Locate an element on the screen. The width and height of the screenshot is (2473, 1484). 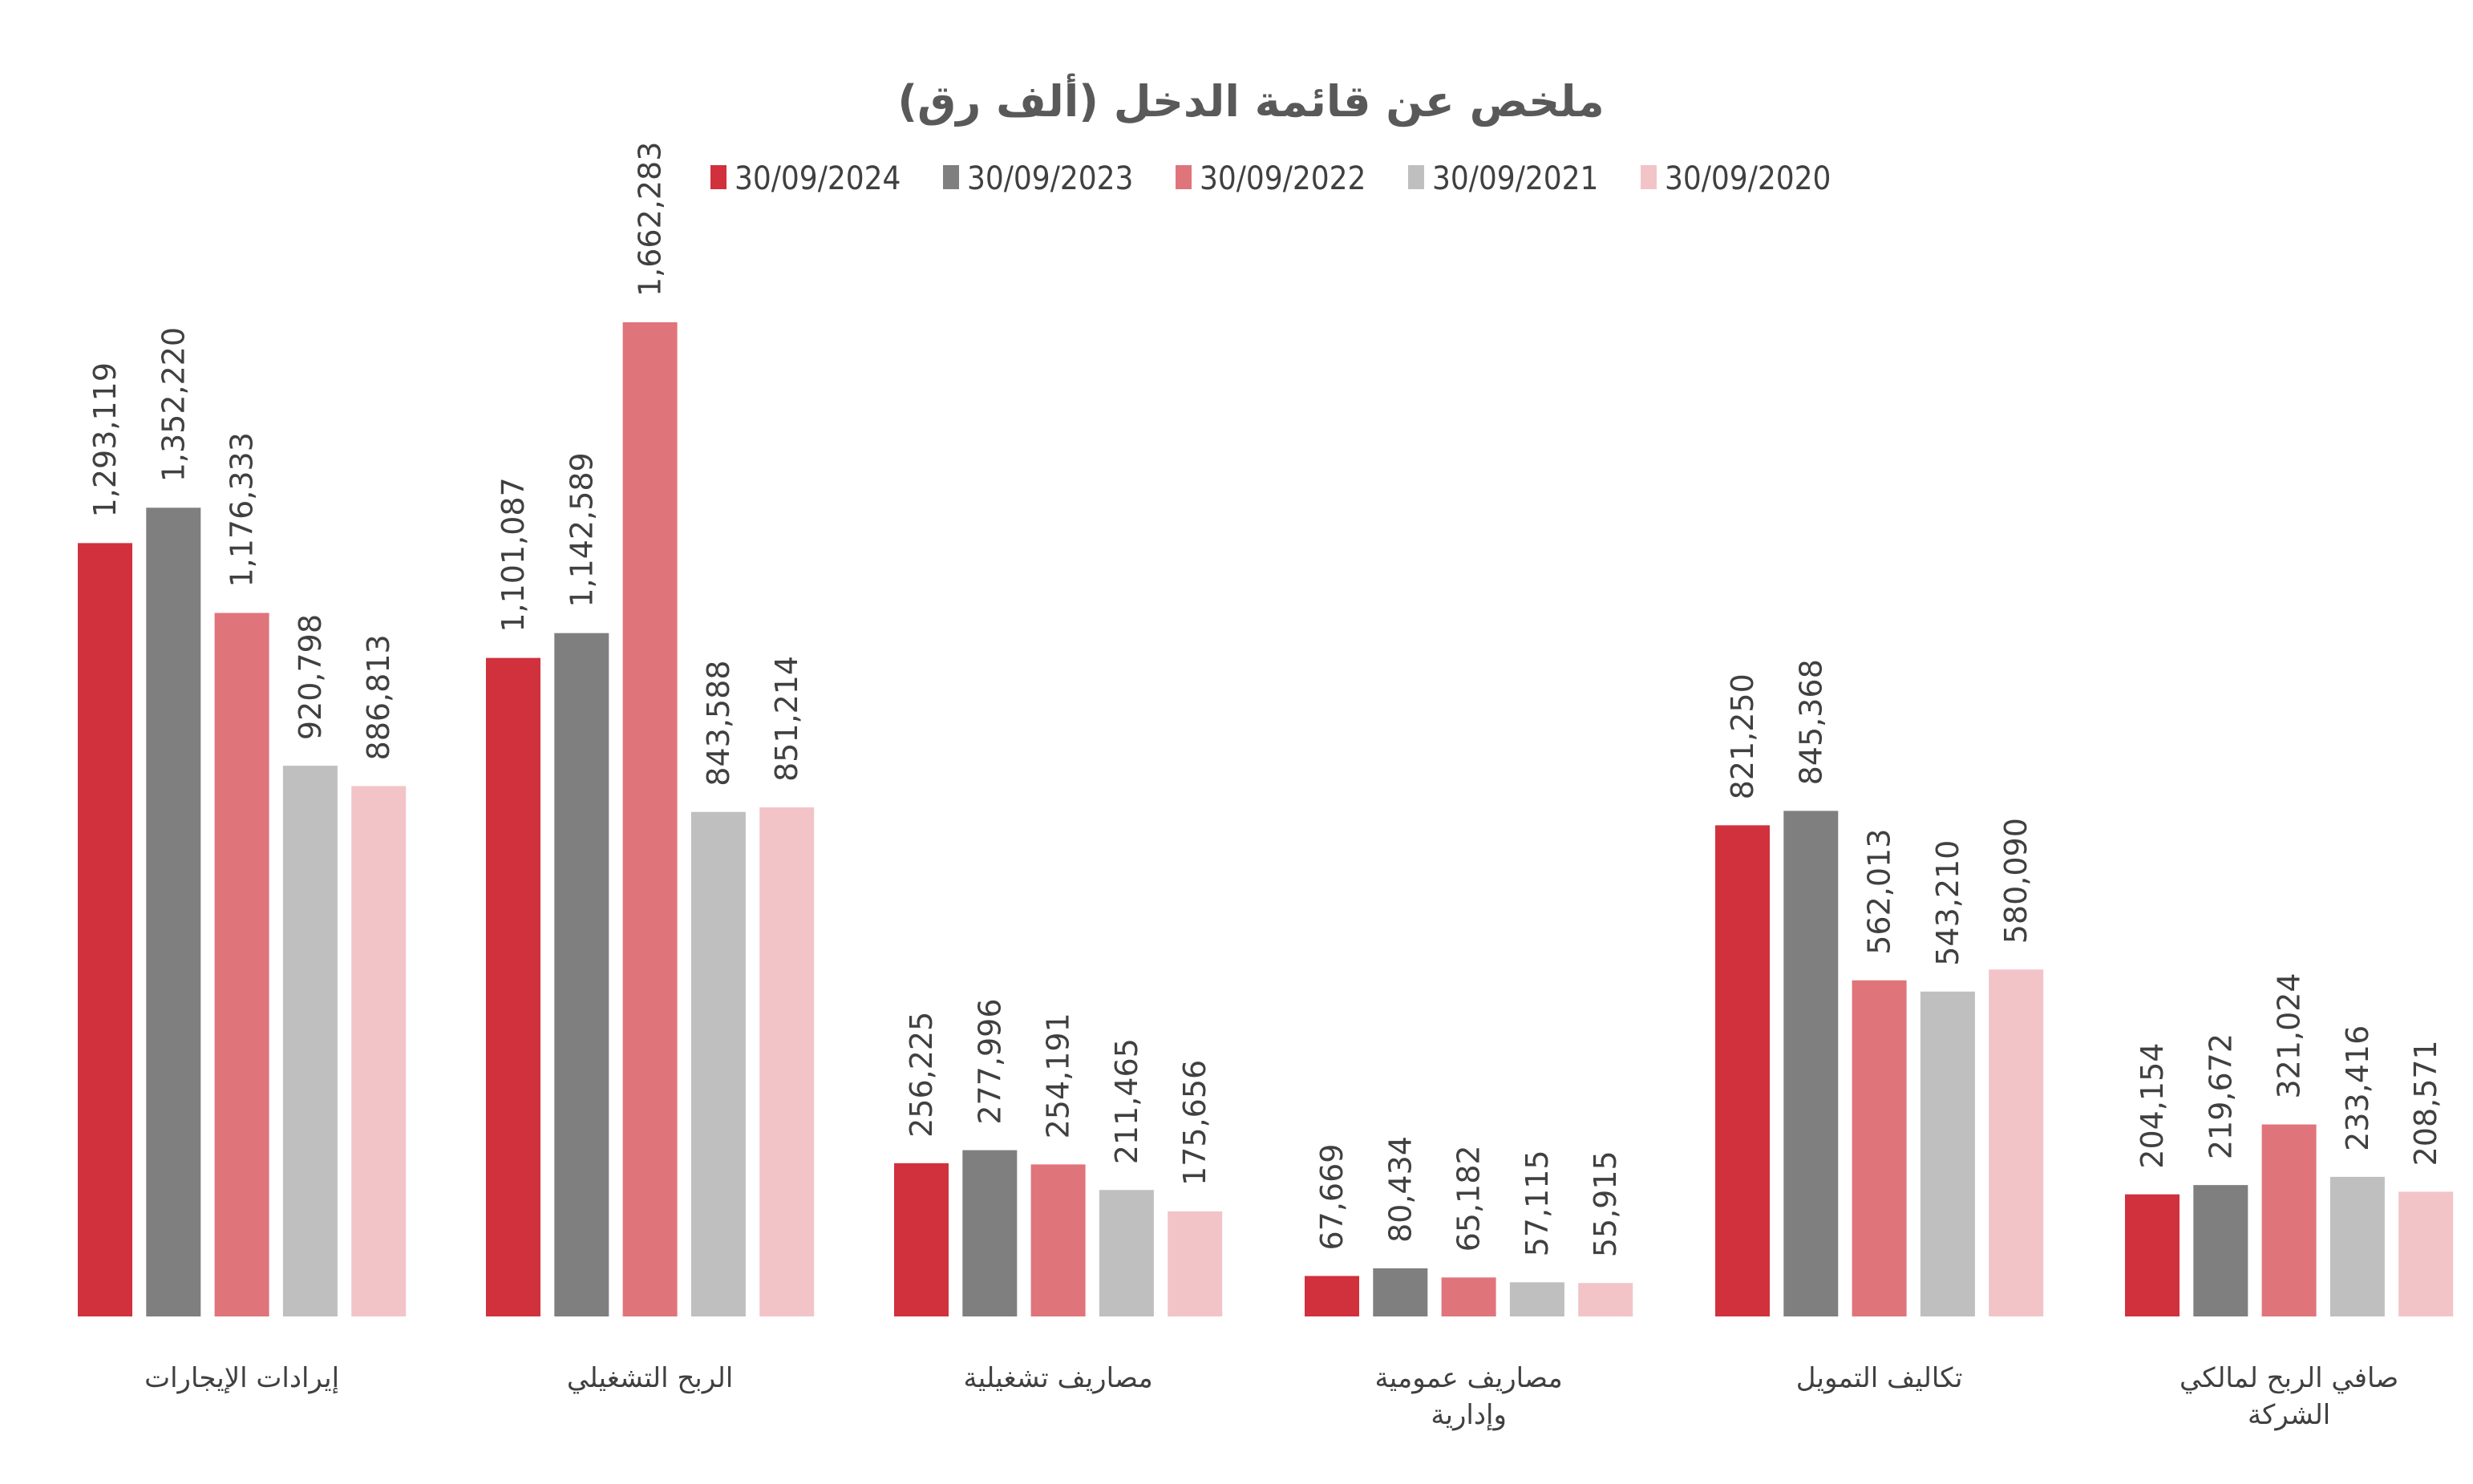
legend-item-2: 30/09/2023 is located at coordinates (1038, 178).